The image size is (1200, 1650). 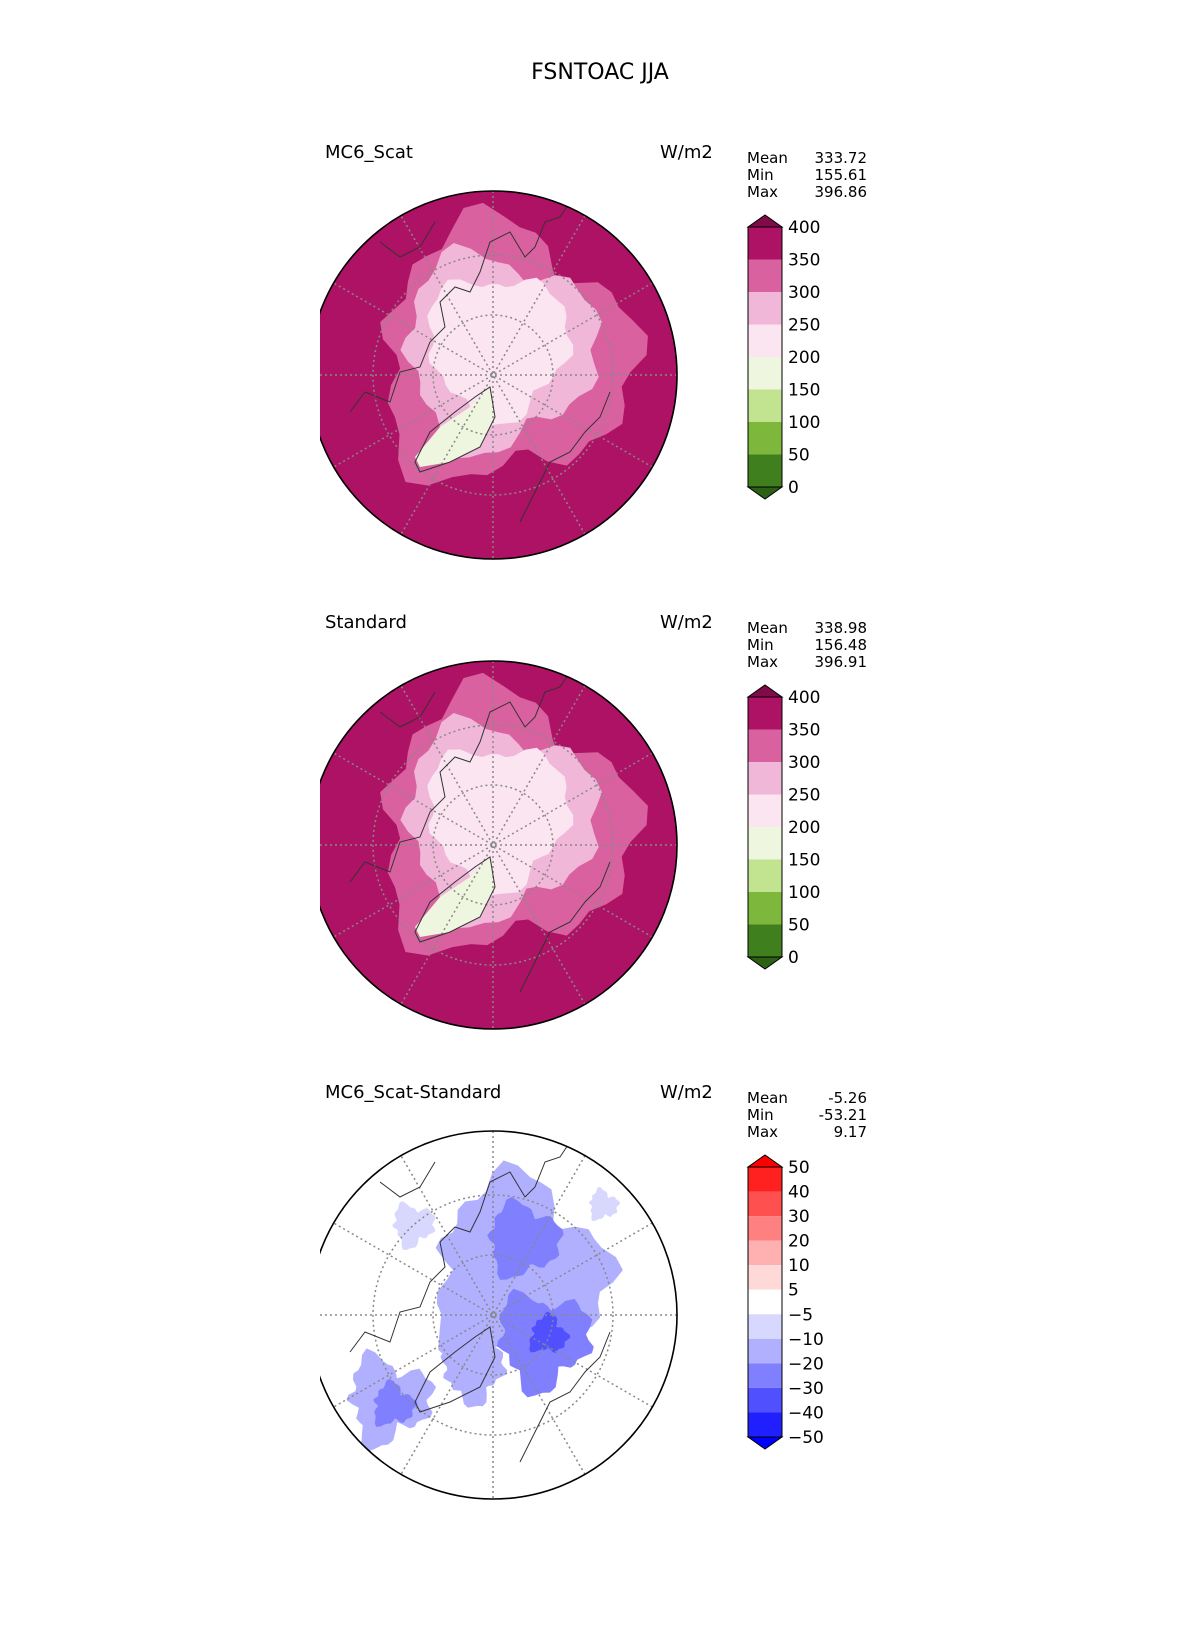 What do you see at coordinates (799, 1193) in the screenshot?
I see `colorbar-tick-label: 40` at bounding box center [799, 1193].